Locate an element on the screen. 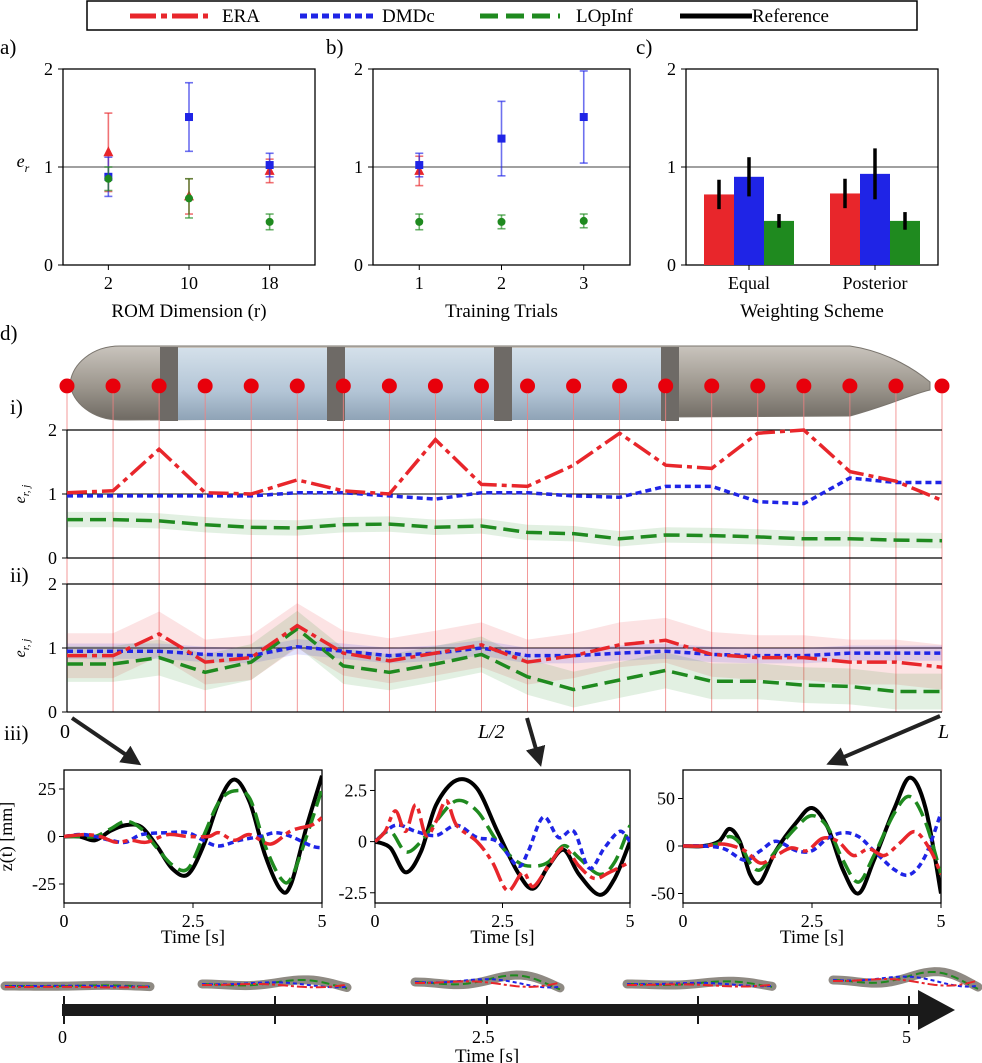  y-tick-label: 50 is located at coordinates (666, 799).